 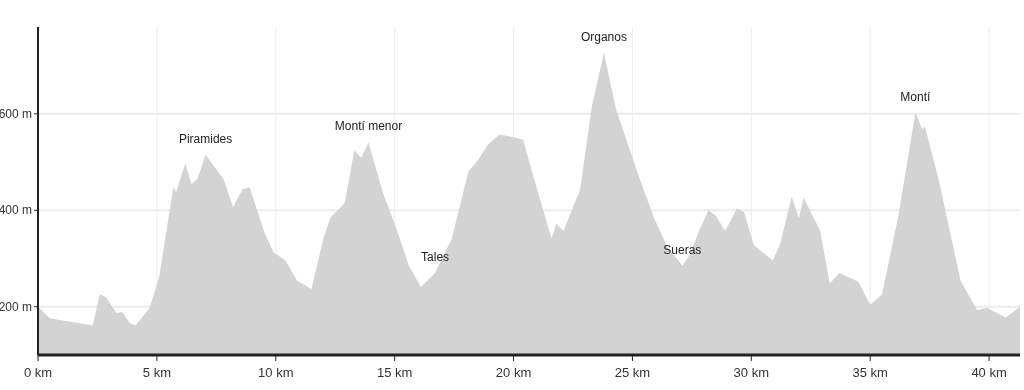 I want to click on y-tick-label: 200 m, so click(x=16, y=306).